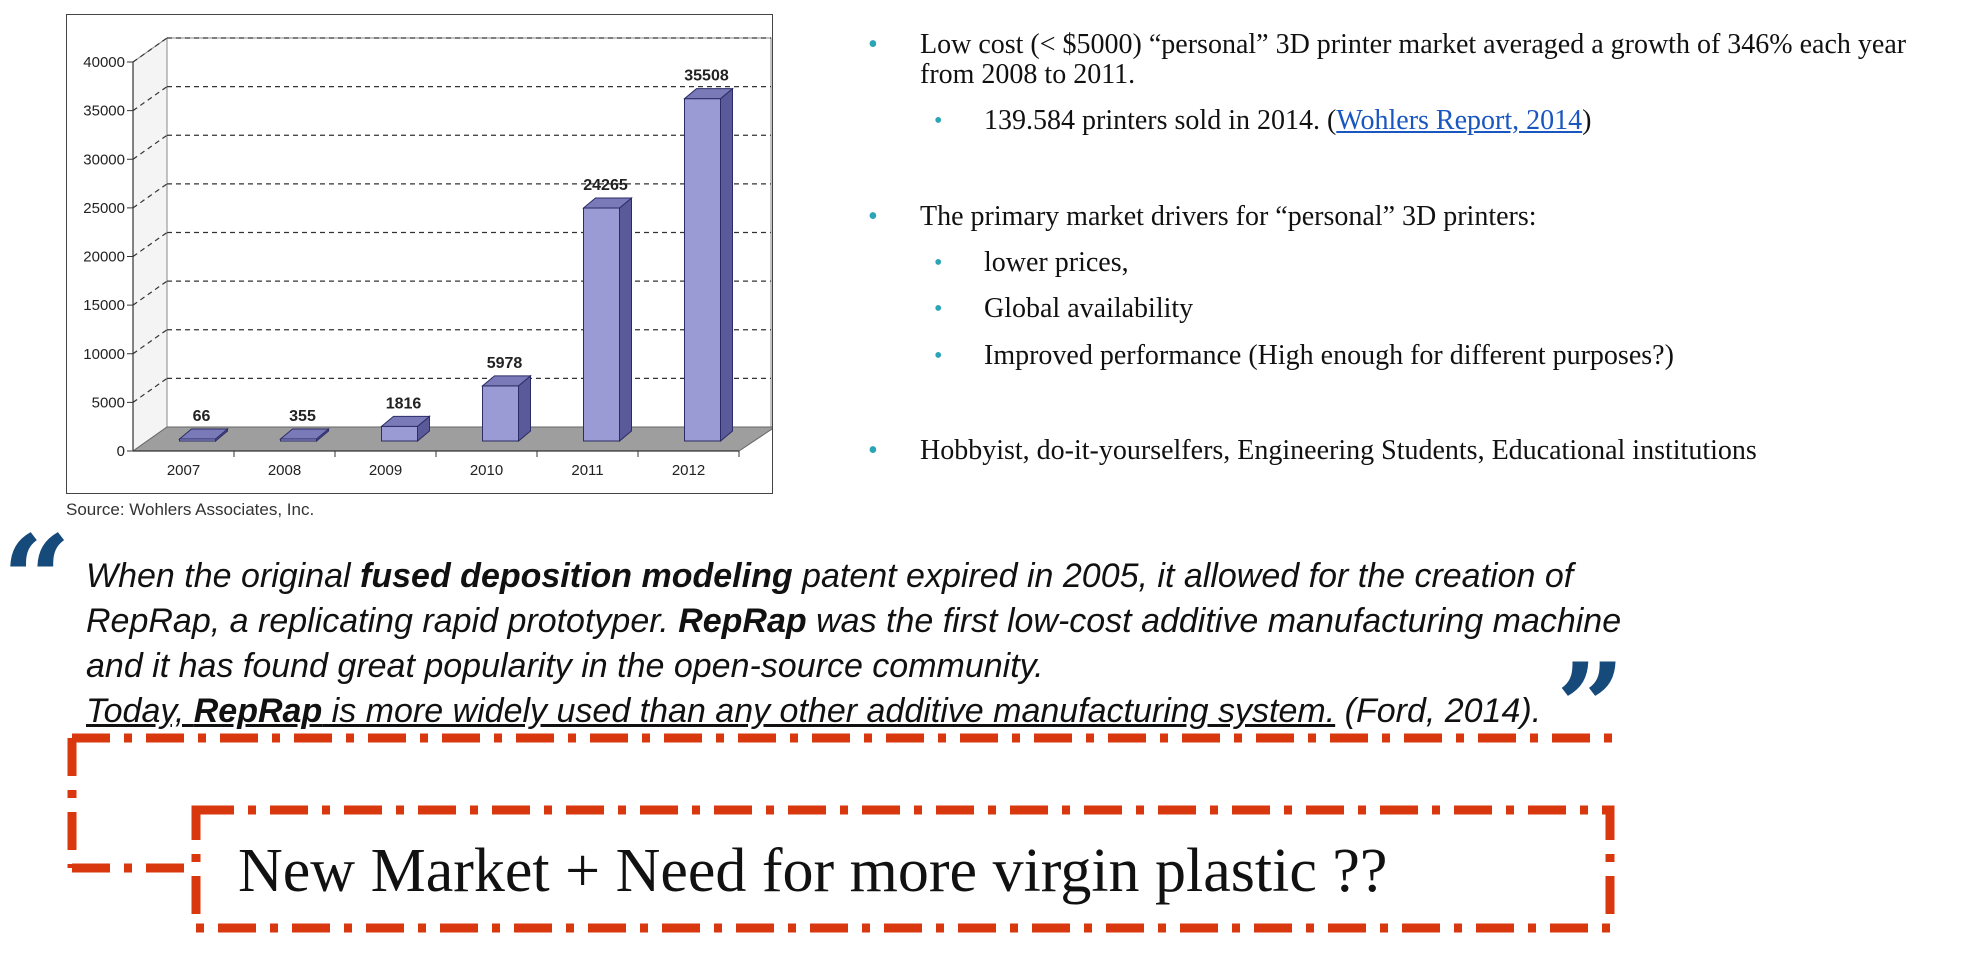  I want to click on y-tick-label: 10000, so click(104, 354).